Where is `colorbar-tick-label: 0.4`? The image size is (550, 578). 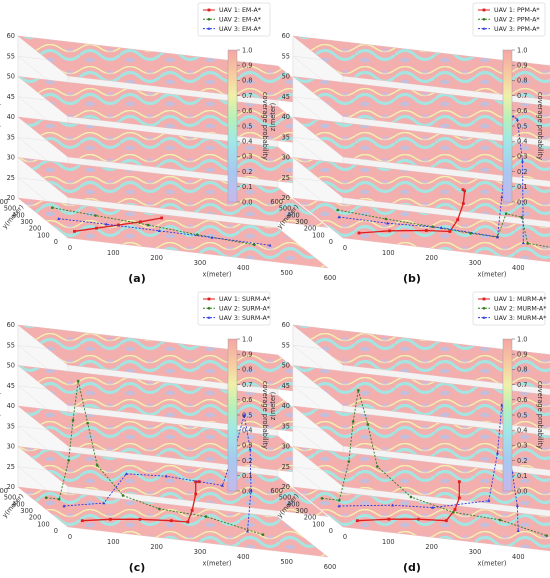
colorbar-tick-label: 0.4 is located at coordinates (522, 431).